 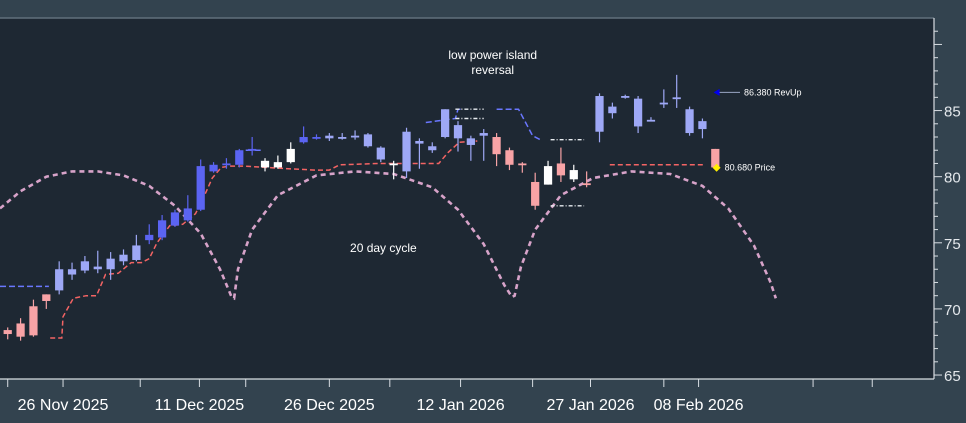 What do you see at coordinates (716, 92) in the screenshot?
I see `revup-arrow-icon` at bounding box center [716, 92].